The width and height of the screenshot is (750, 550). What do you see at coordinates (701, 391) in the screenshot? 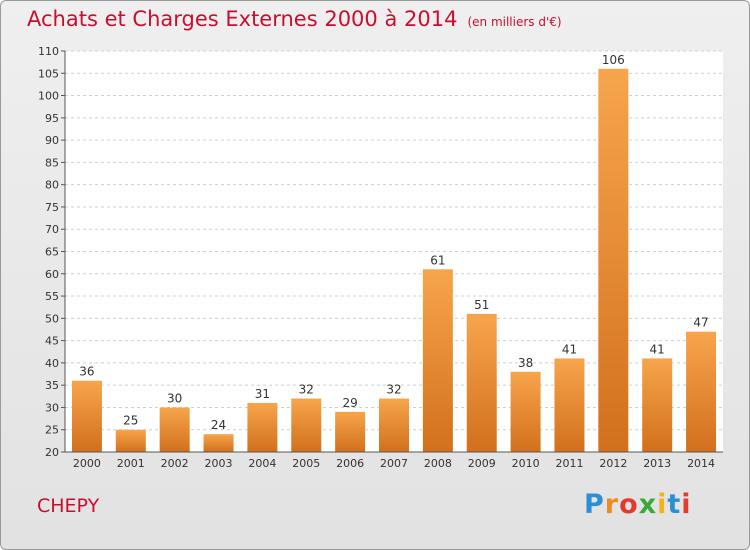
I see `bar-2014` at bounding box center [701, 391].